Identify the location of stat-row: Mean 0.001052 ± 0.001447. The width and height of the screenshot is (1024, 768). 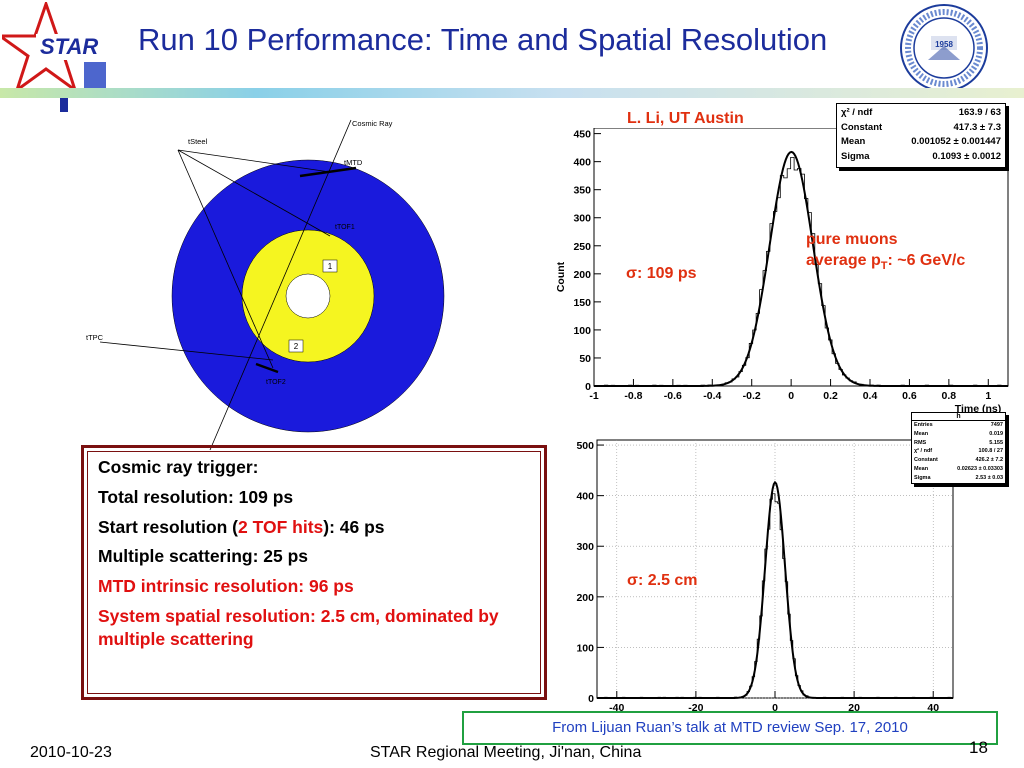
(921, 142).